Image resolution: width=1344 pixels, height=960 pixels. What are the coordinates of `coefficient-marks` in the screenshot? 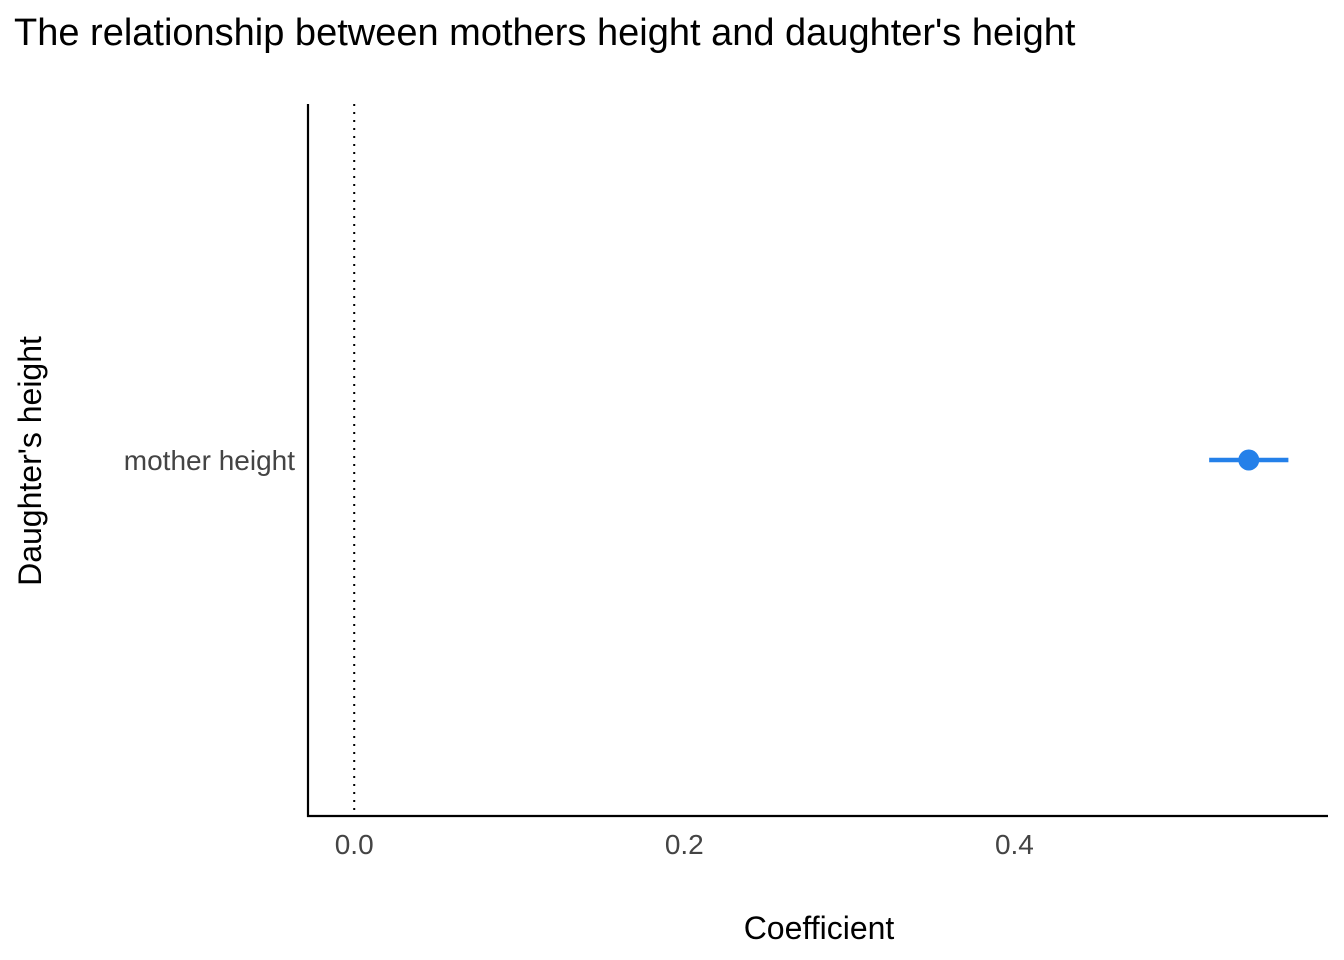 It's located at (1249, 460).